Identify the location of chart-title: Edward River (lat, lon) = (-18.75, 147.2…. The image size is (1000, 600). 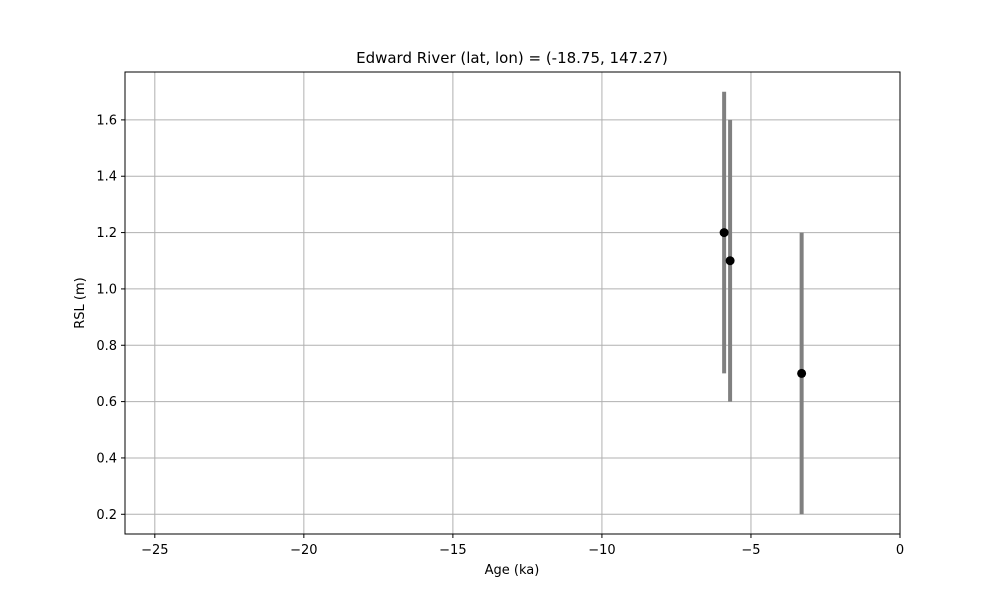
(512, 58).